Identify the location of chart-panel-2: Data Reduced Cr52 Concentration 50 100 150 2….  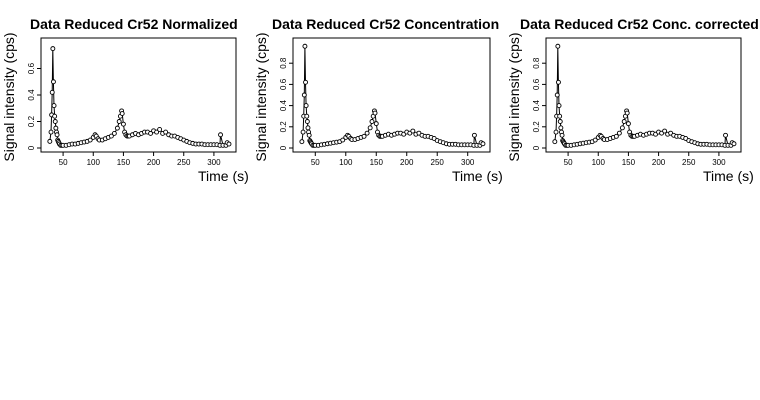
(378, 100).